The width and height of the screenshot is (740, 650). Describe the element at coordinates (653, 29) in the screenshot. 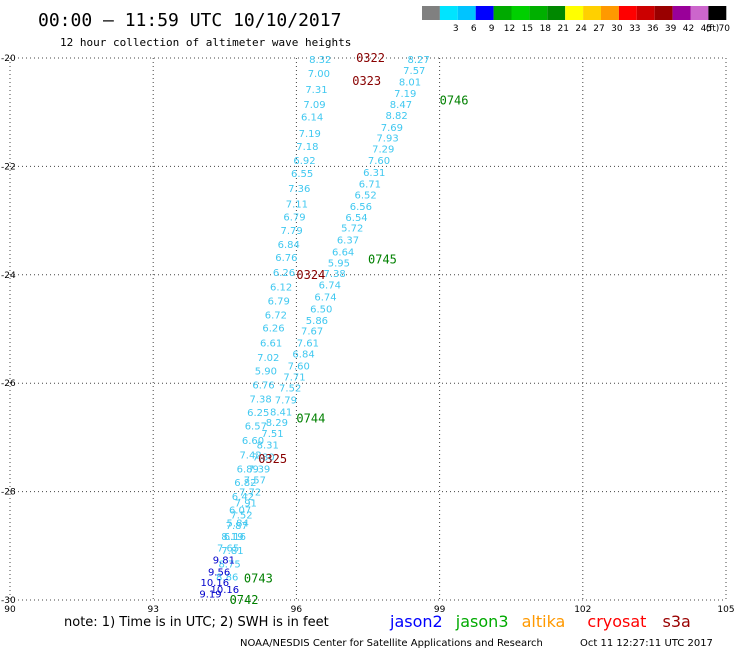

I see `legend-swatch-label: 36` at that location.